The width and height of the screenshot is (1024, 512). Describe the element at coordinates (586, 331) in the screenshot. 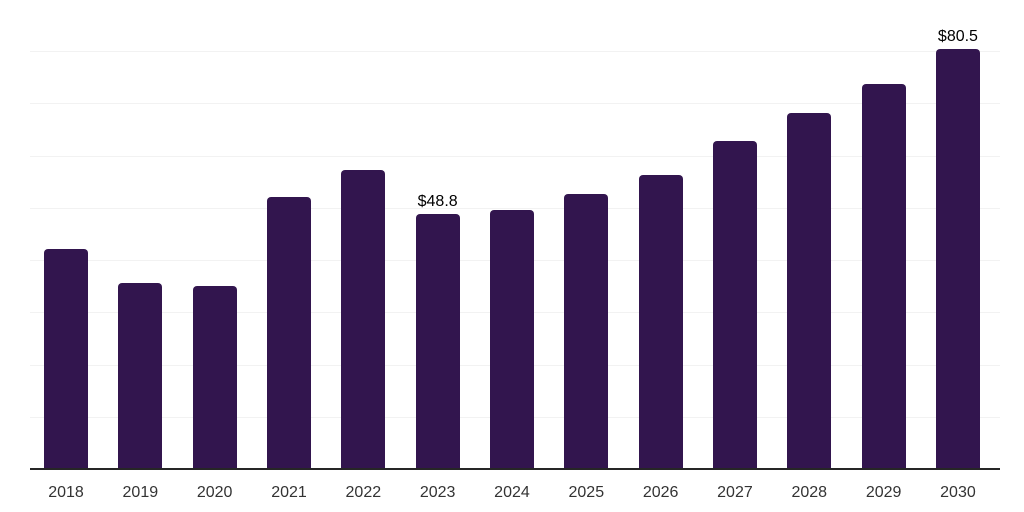

I see `bar-2025` at that location.